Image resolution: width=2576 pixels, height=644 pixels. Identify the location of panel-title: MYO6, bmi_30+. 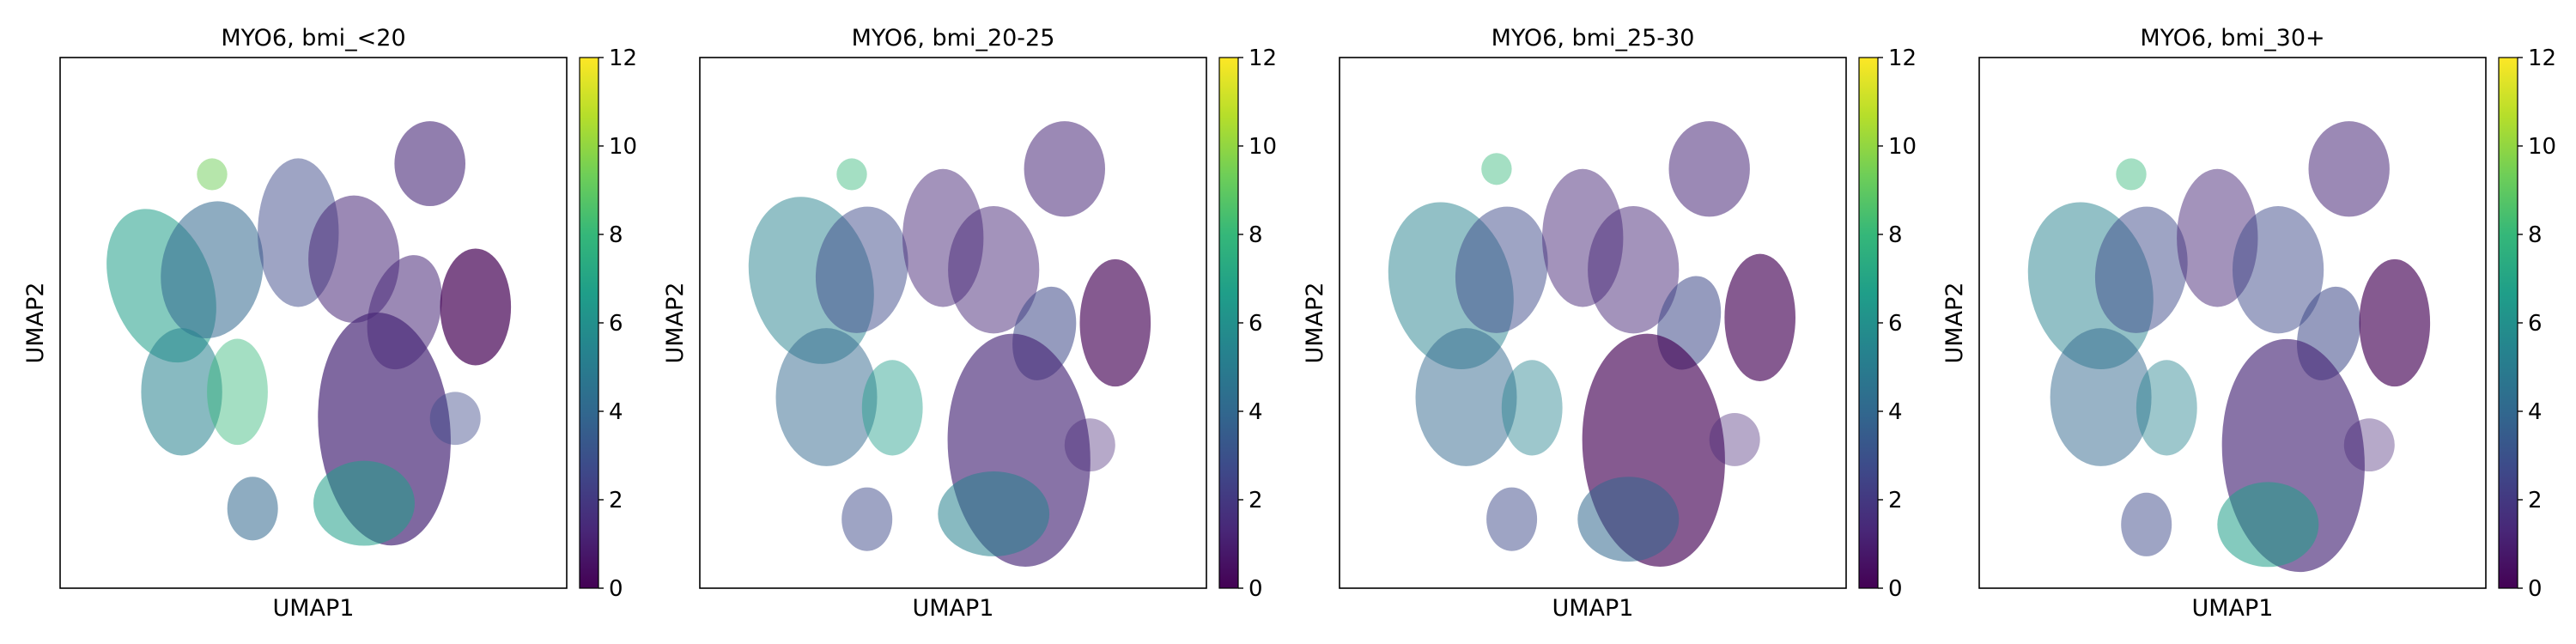
(2232, 38).